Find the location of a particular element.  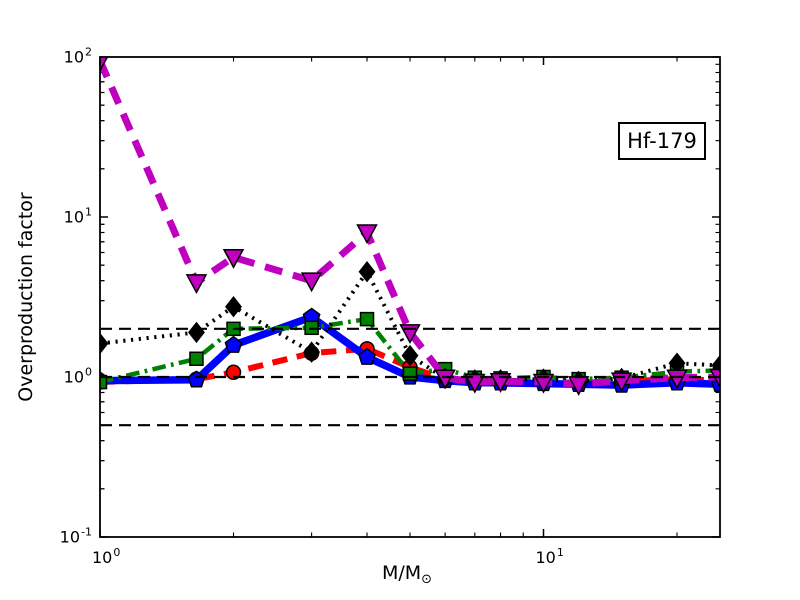

isotope-annotation-text: Hf-179 is located at coordinates (662, 141).